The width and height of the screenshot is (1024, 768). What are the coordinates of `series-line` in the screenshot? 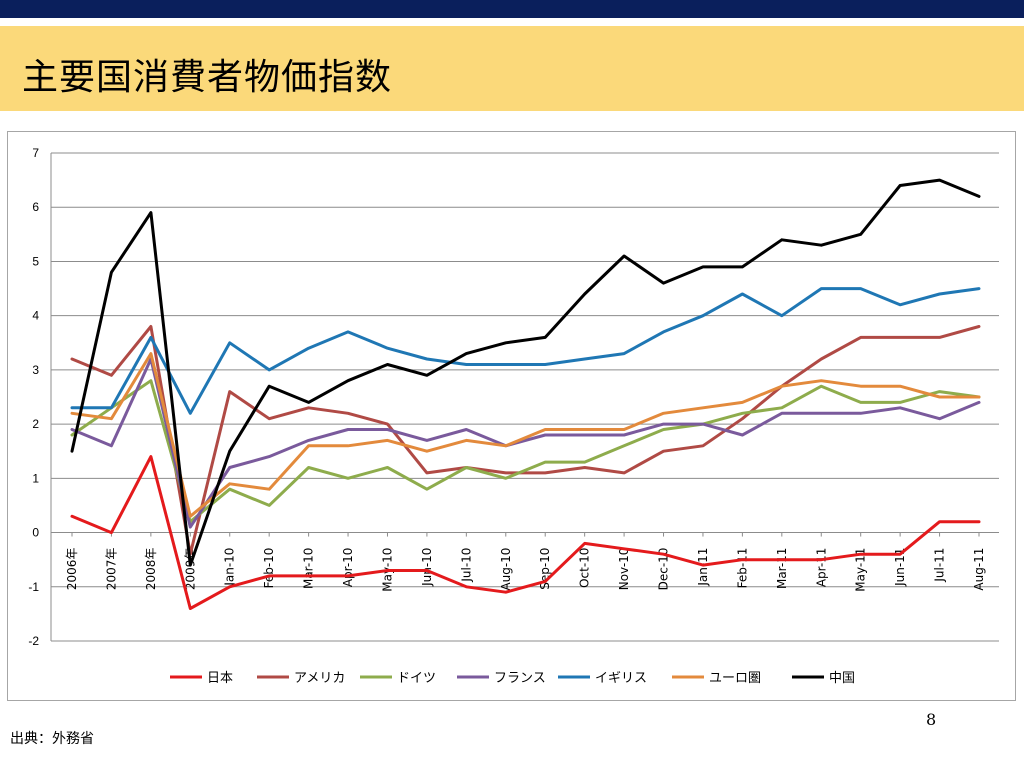 It's located at (525, 351).